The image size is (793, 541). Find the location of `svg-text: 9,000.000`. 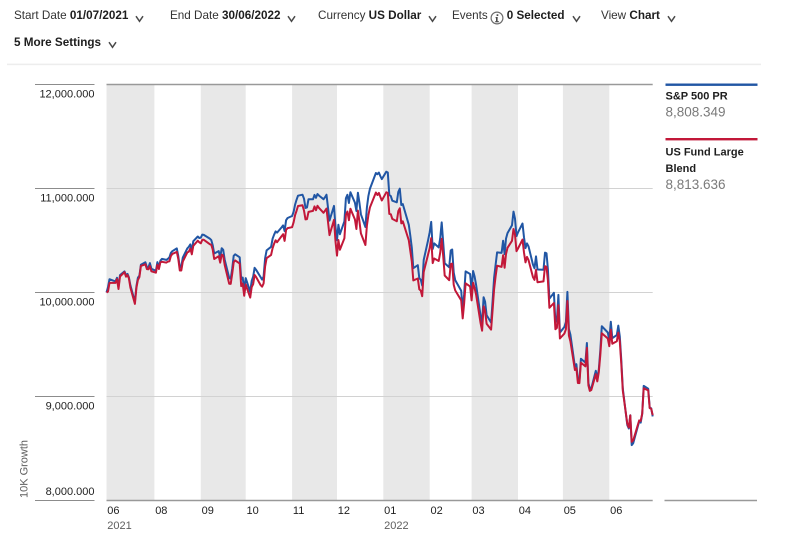

svg-text: 9,000.000 is located at coordinates (70, 407).